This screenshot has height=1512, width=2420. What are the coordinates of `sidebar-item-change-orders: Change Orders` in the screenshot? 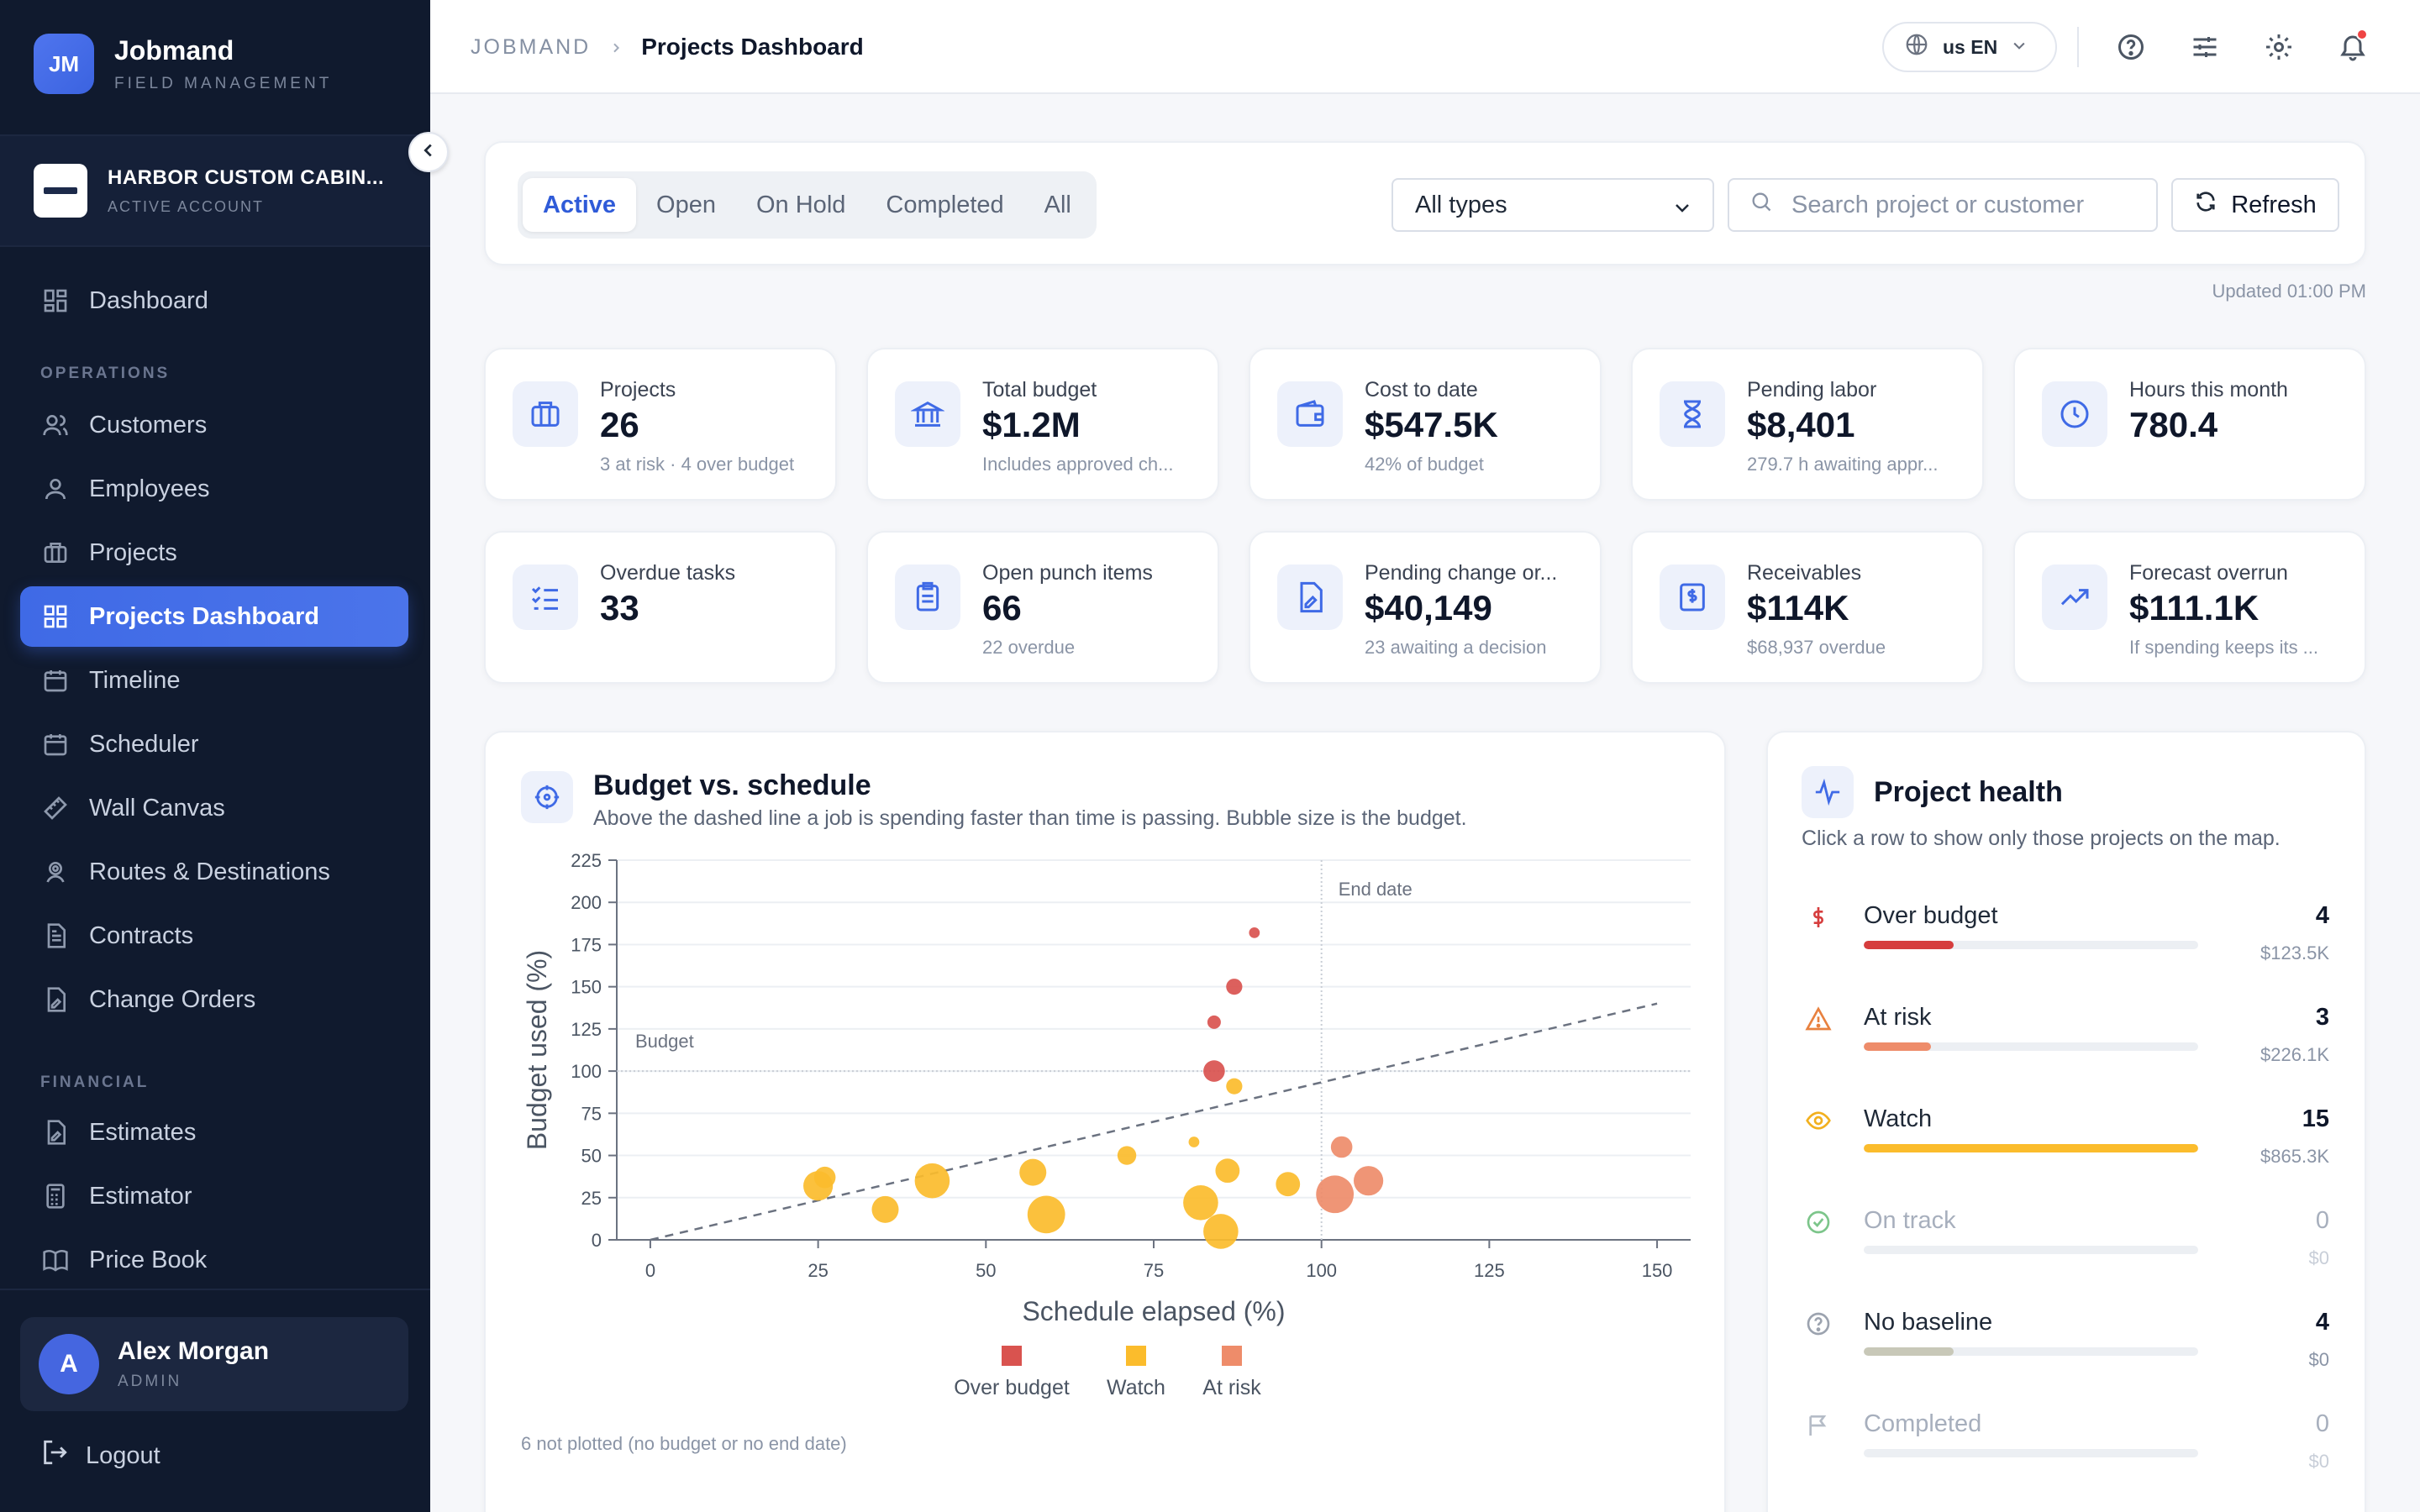 It's located at (214, 999).